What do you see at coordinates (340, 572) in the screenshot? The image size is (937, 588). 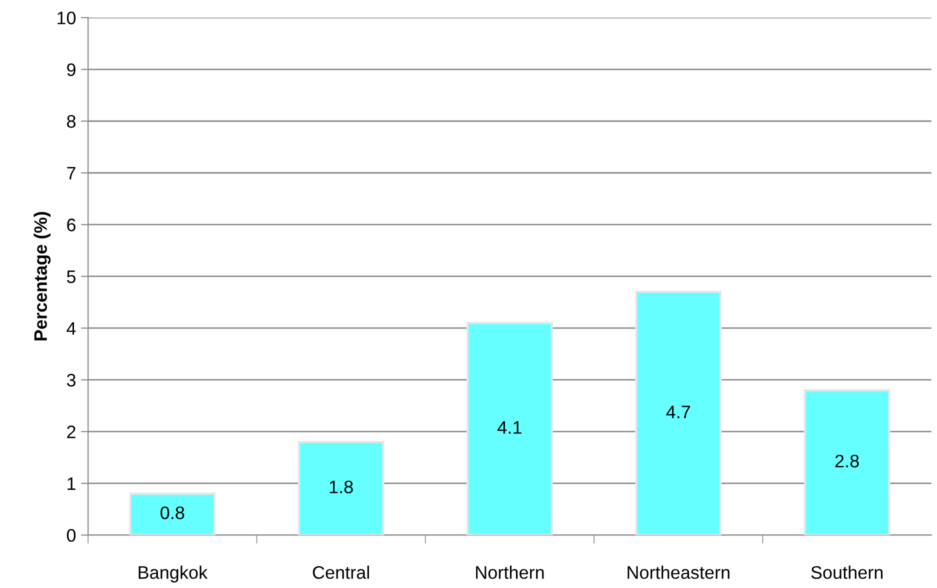 I see `x-tick-label: Central` at bounding box center [340, 572].